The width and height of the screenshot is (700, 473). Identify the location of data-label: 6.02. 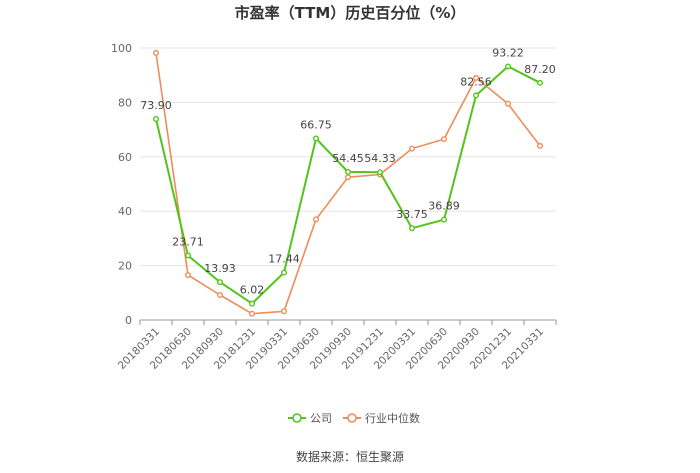
(252, 290).